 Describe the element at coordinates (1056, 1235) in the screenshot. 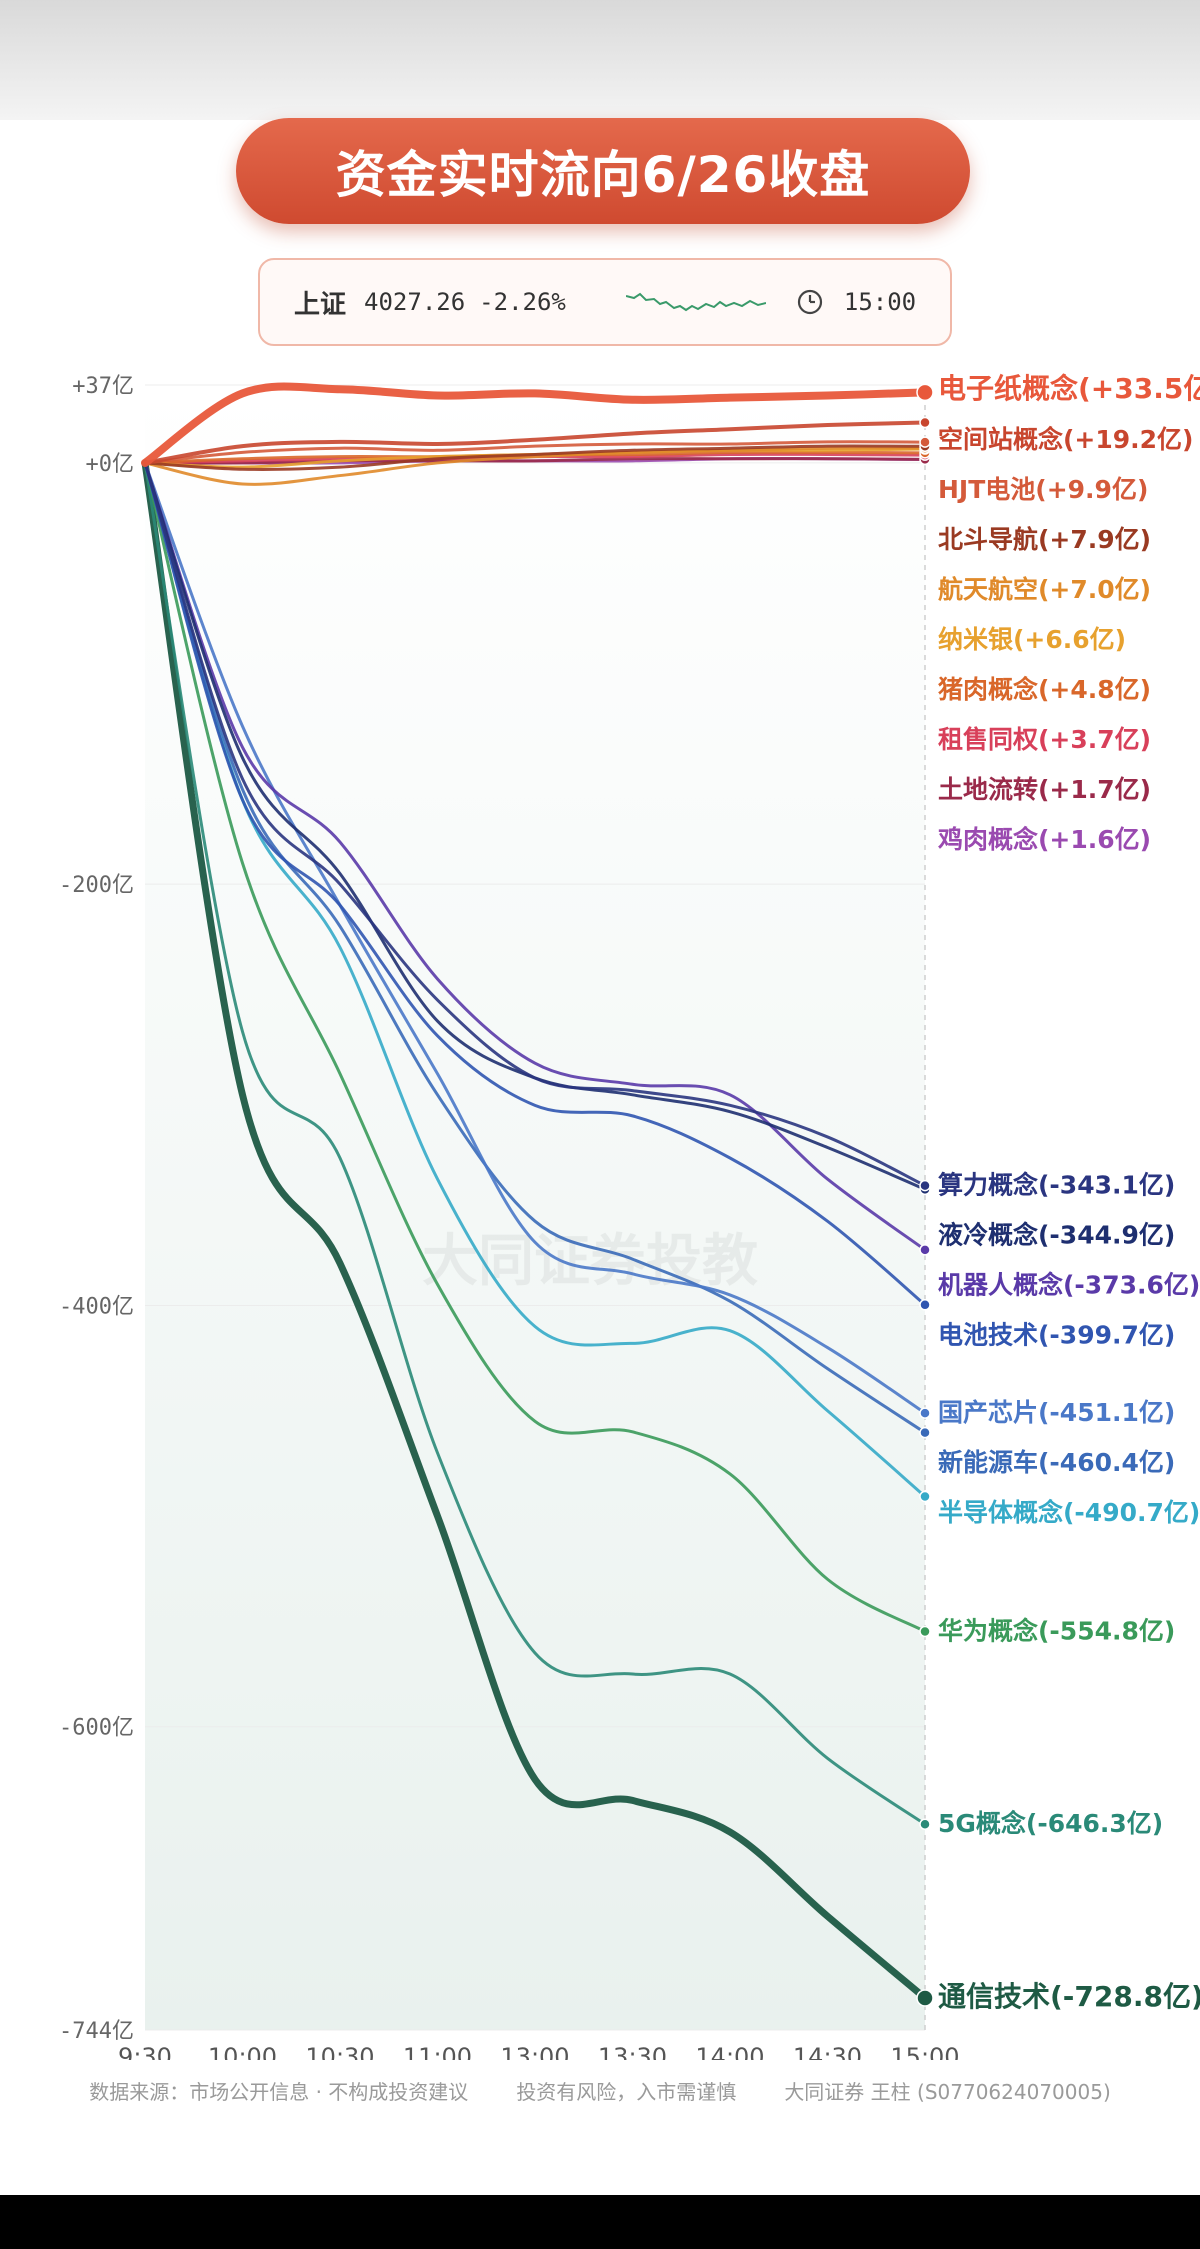

I see `series-label: 液冷概念(-344.9亿)` at that location.